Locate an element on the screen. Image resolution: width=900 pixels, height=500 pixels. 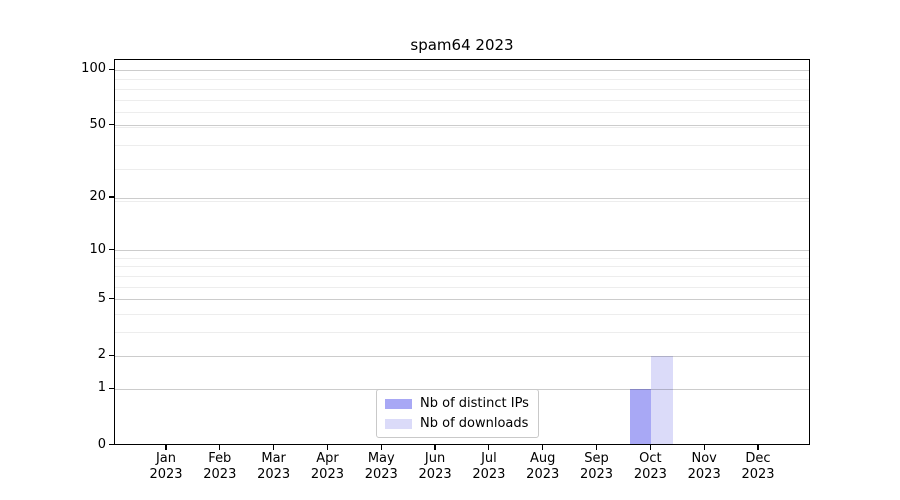
legend-swatch-distinct-ips is located at coordinates (398, 403).